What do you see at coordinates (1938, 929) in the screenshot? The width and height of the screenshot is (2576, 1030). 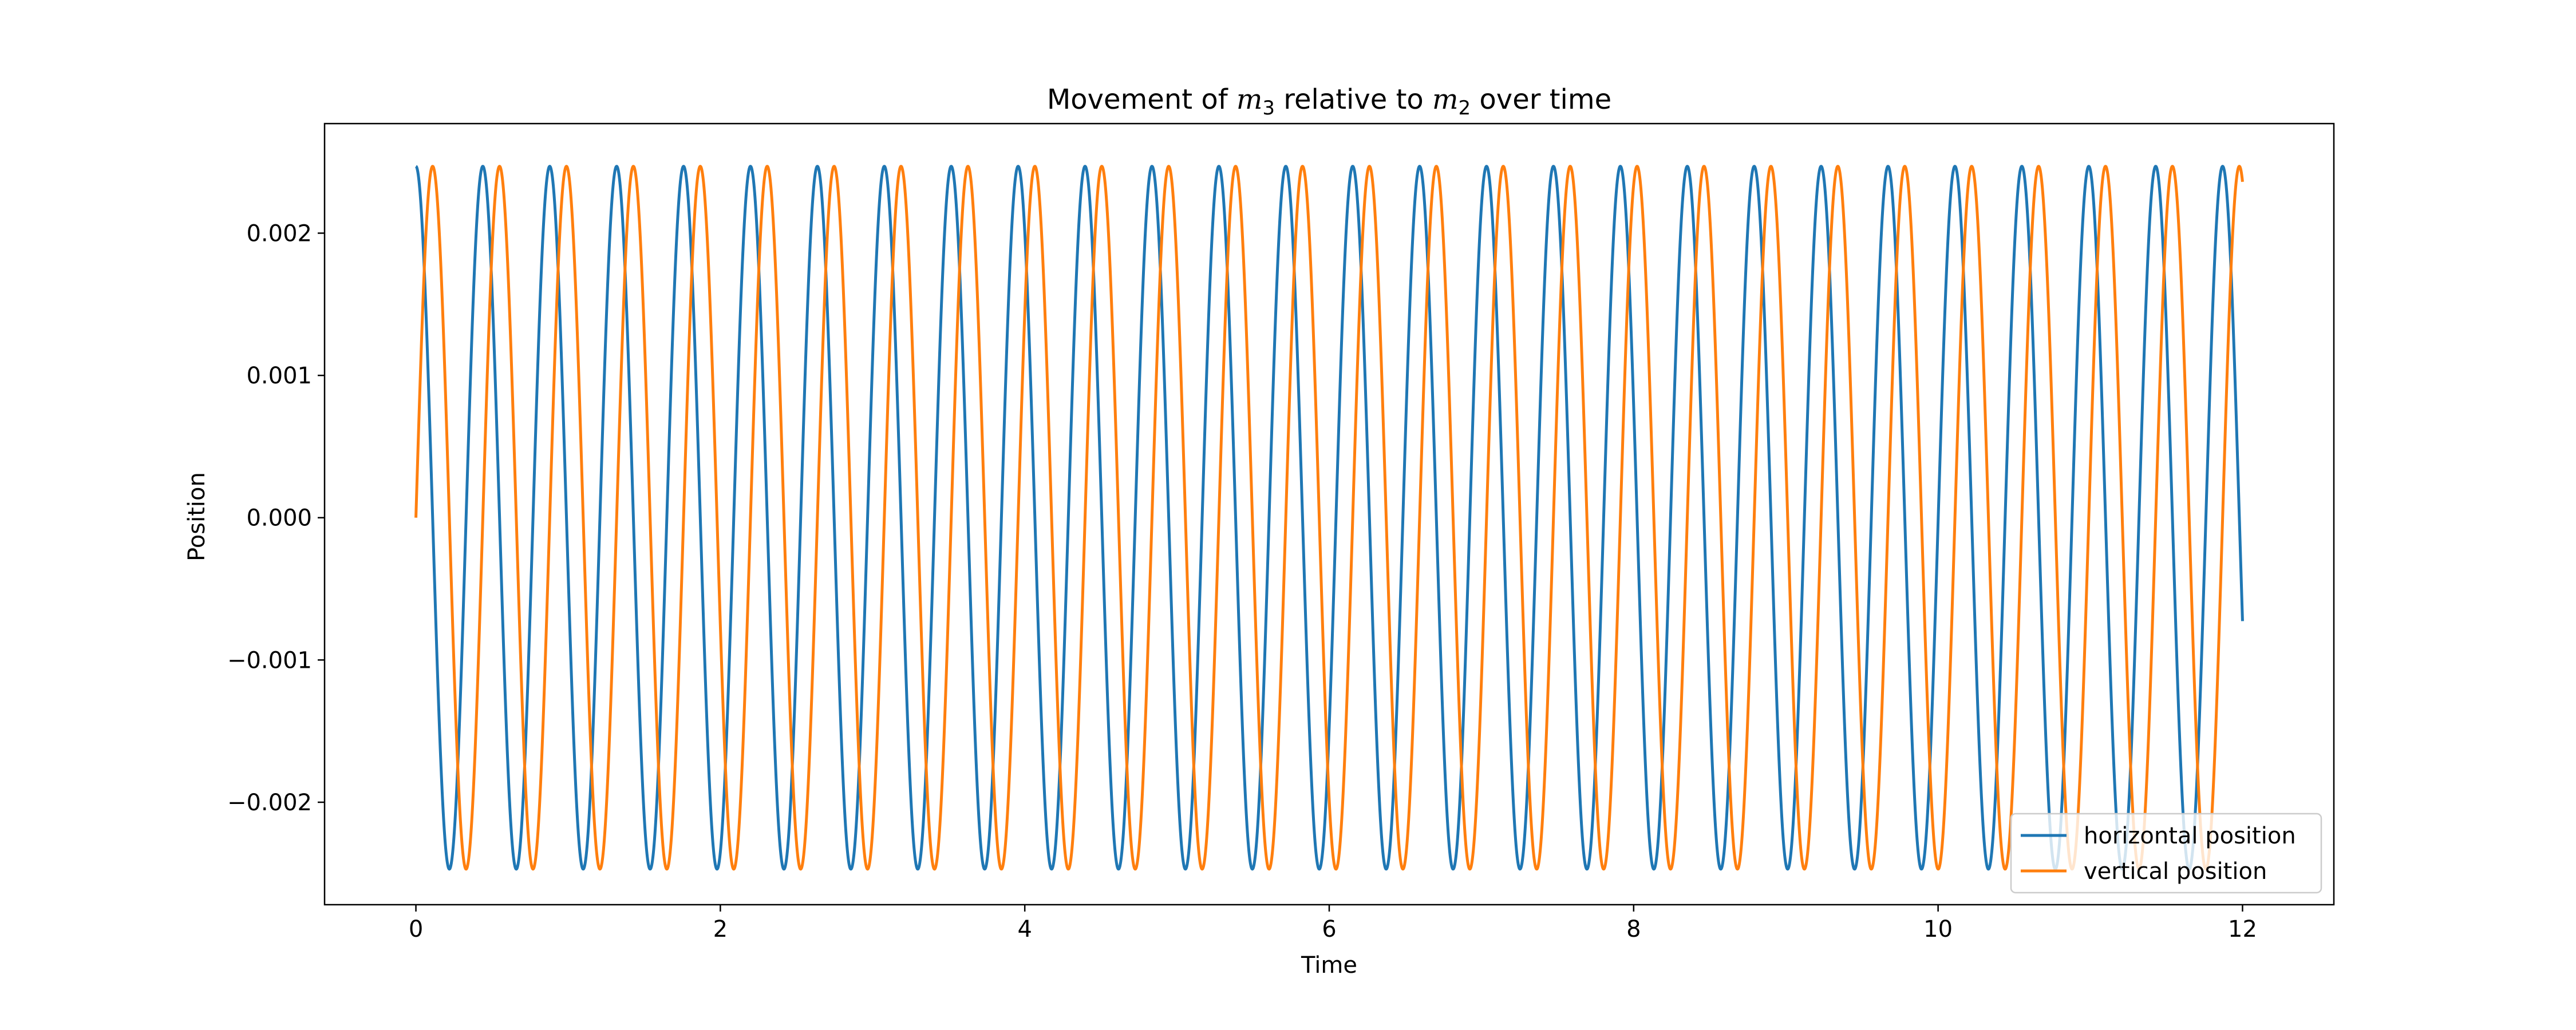 I see `x-tick-label: 10` at bounding box center [1938, 929].